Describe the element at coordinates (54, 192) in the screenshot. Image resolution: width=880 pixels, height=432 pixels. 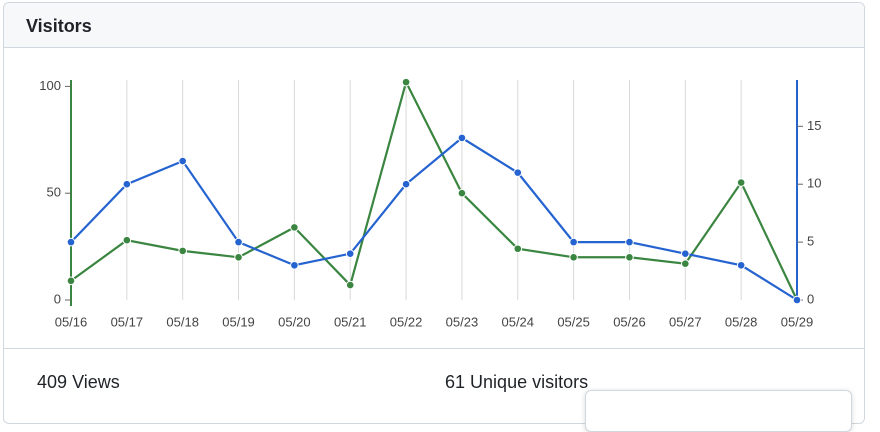
I see `y-tick-label: 50` at that location.